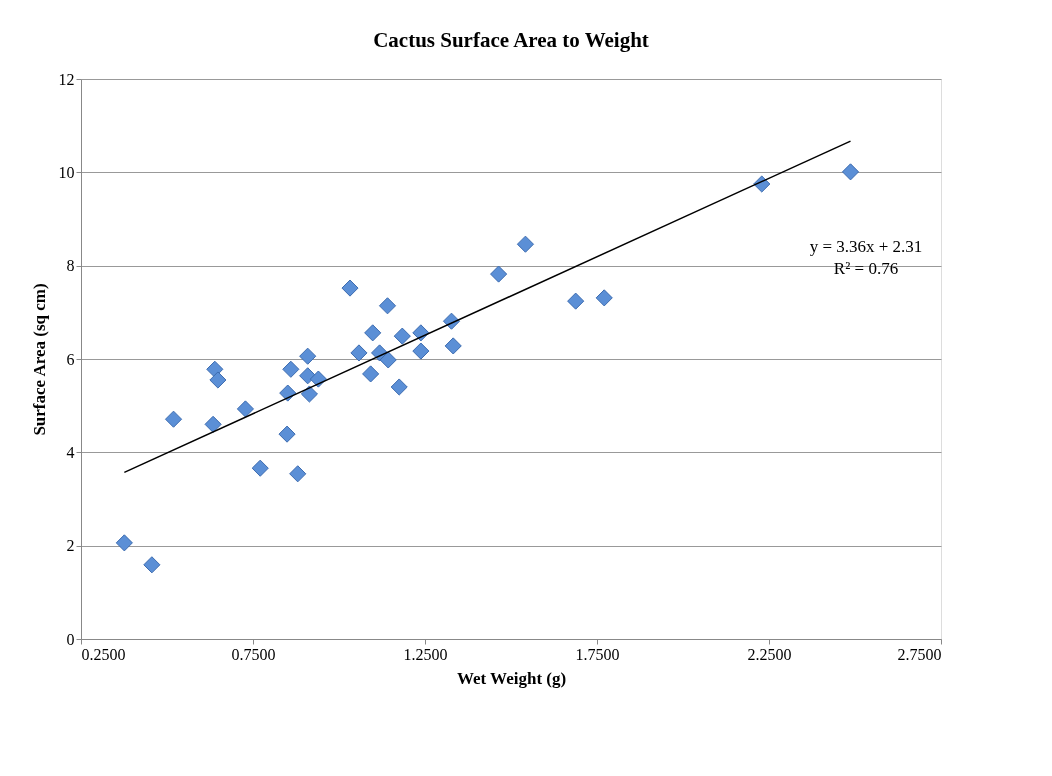  Describe the element at coordinates (39, 359) in the screenshot. I see `y-axis-title: Surface Area (sq cm)` at that location.